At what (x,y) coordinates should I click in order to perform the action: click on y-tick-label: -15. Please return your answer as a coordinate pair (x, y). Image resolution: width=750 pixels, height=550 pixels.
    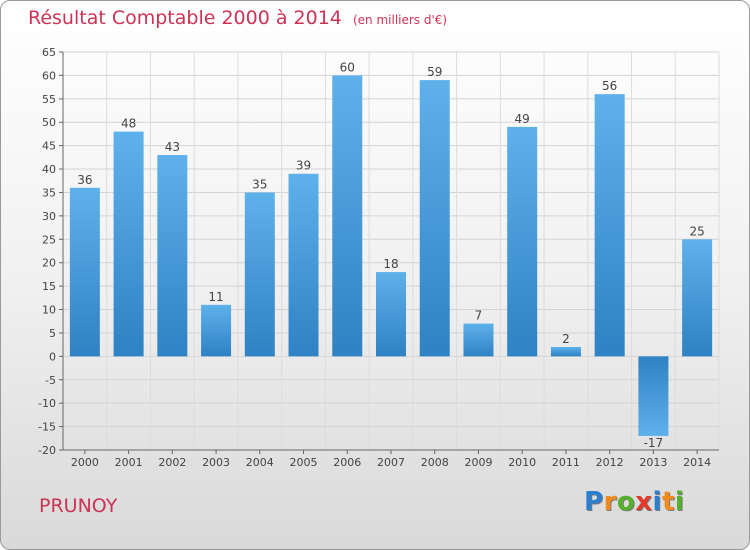
    Looking at the image, I should click on (47, 427).